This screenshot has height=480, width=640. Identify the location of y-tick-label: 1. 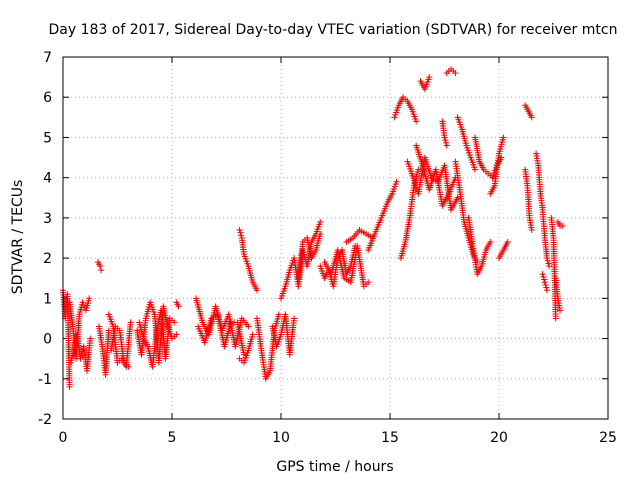
(47, 299).